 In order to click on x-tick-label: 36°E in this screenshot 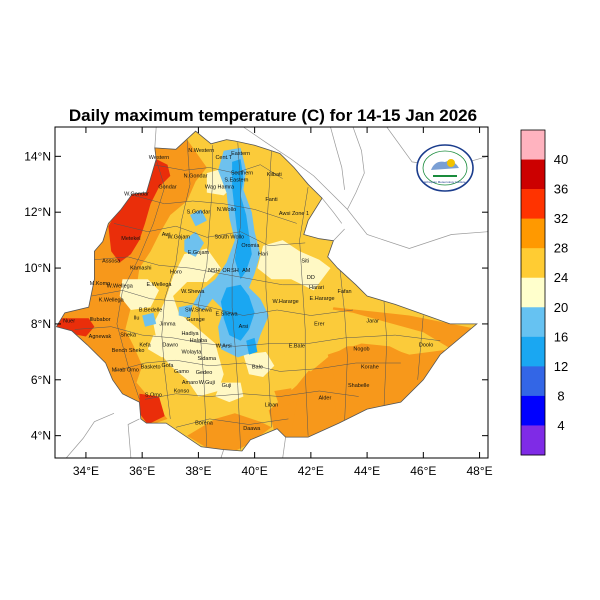, I will do `click(142, 471)`.